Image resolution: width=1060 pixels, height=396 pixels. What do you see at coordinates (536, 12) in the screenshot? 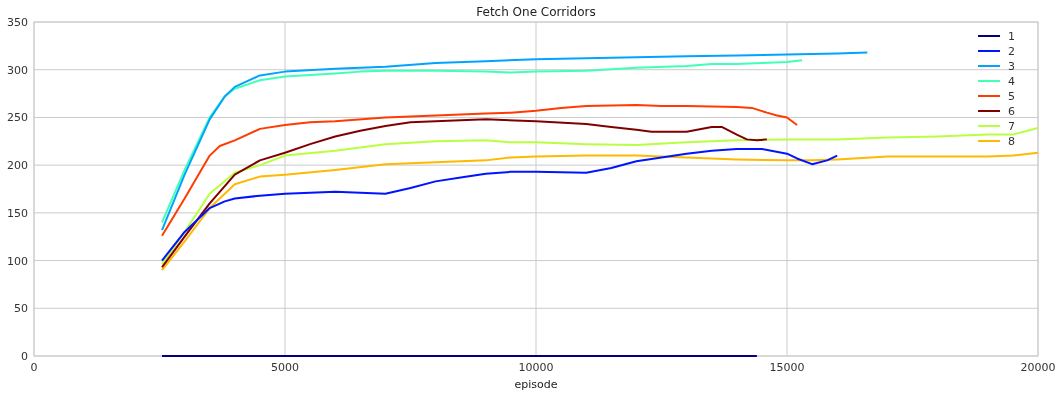
I see `chart-title: Fetch One Corridors` at bounding box center [536, 12].